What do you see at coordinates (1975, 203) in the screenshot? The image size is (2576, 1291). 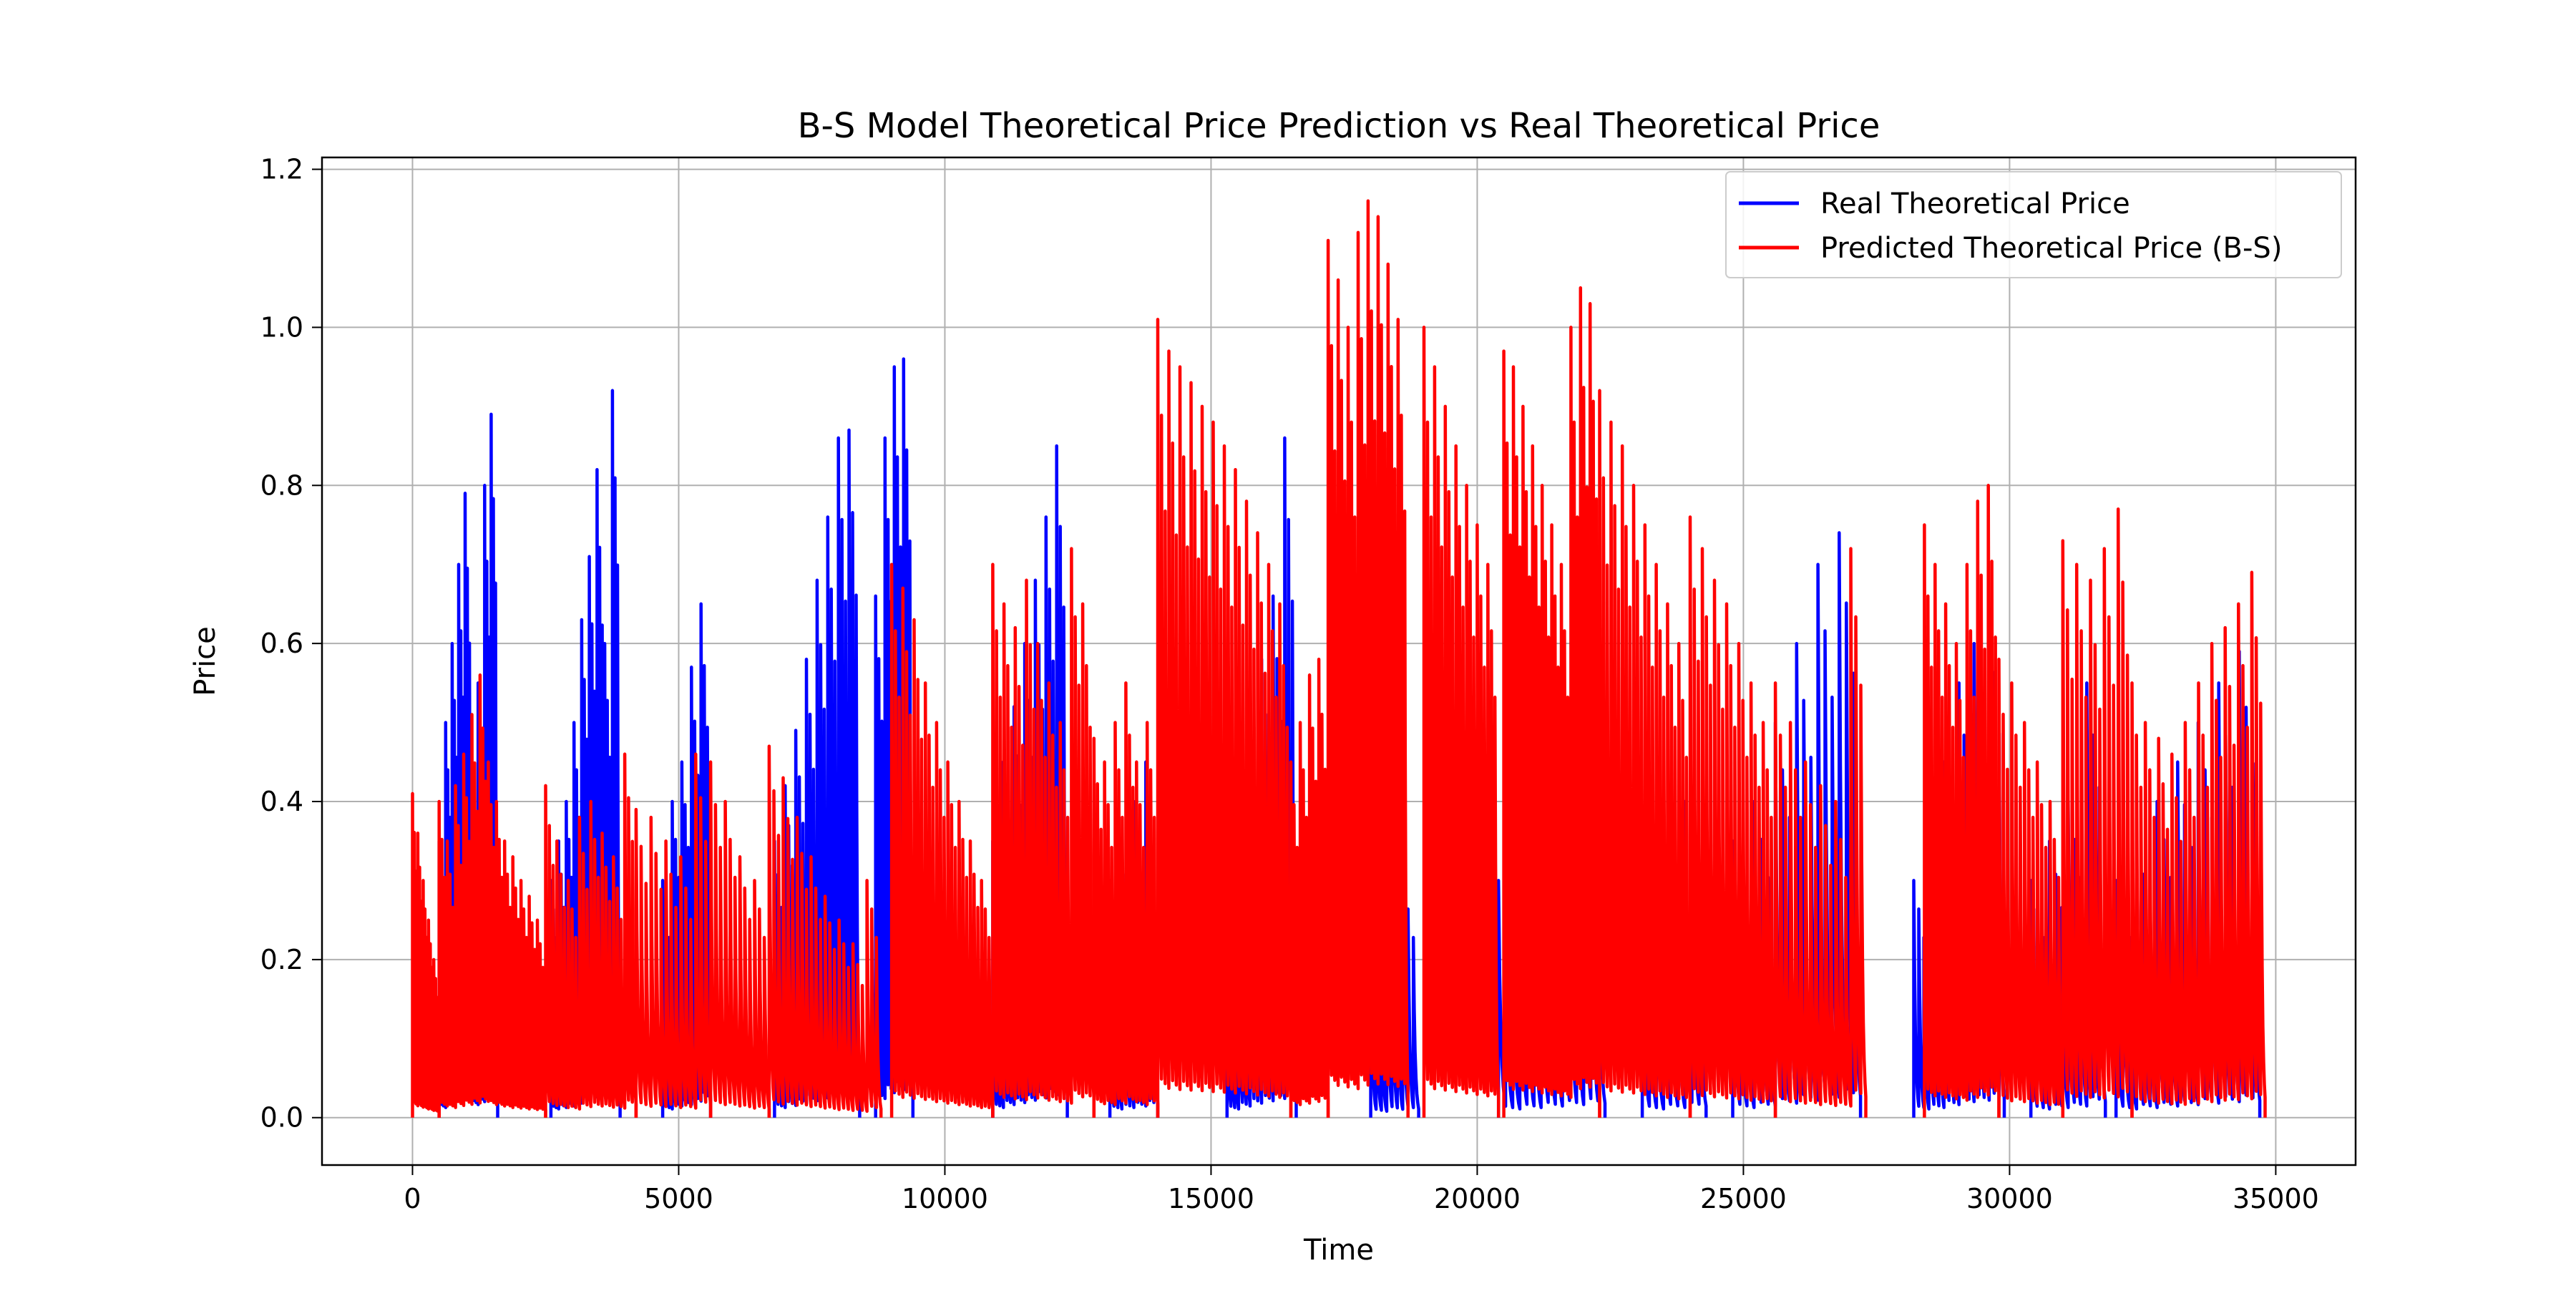 I see `legend-entry-real: Real Theoretical Price` at bounding box center [1975, 203].